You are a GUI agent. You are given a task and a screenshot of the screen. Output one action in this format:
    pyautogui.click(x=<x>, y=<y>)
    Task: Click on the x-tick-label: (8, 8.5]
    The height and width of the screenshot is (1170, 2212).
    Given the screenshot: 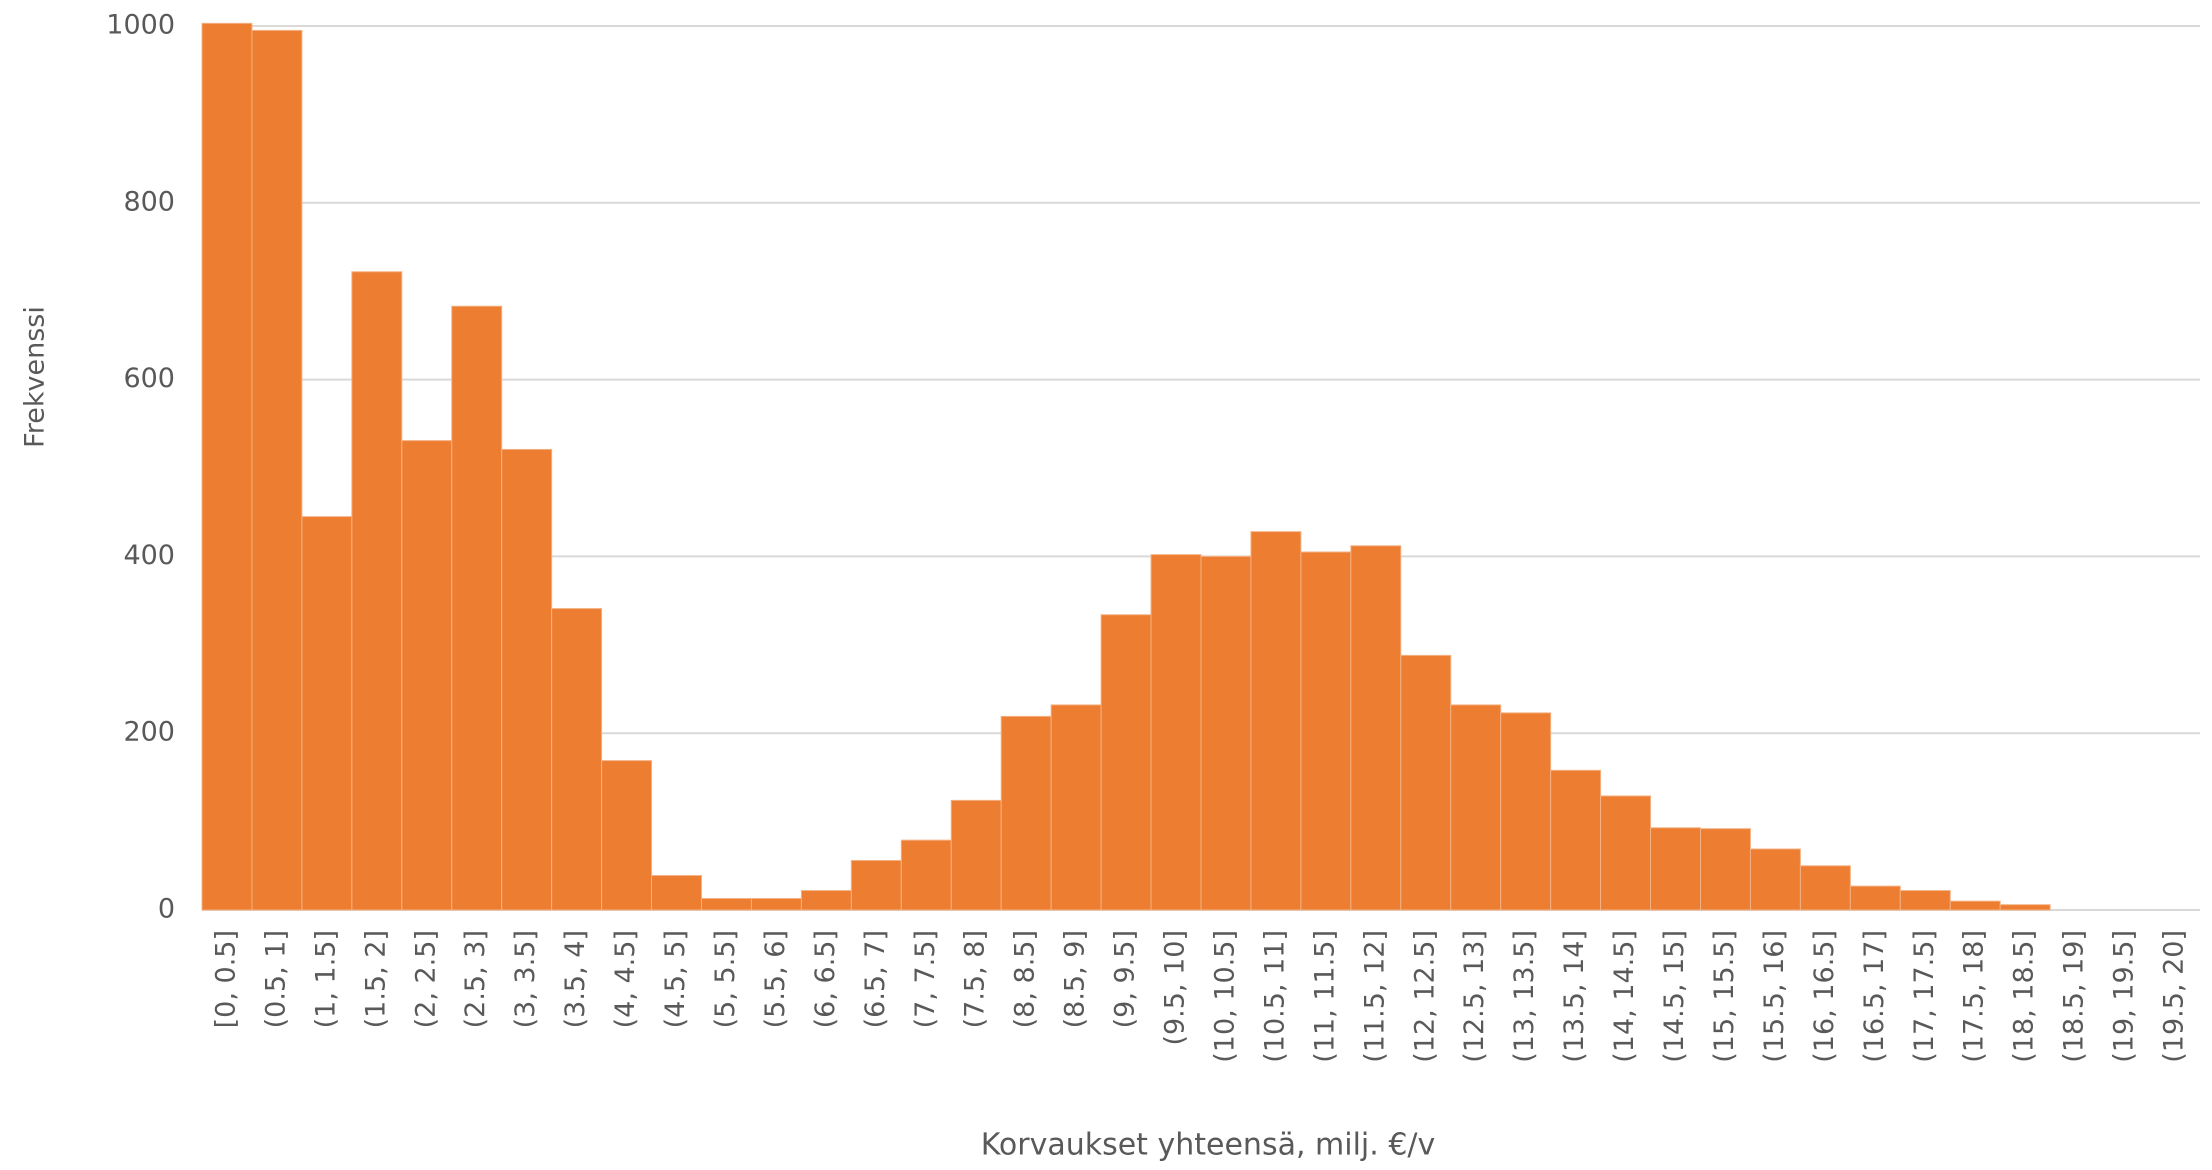 What is the action you would take?
    pyautogui.click(x=1025, y=979)
    